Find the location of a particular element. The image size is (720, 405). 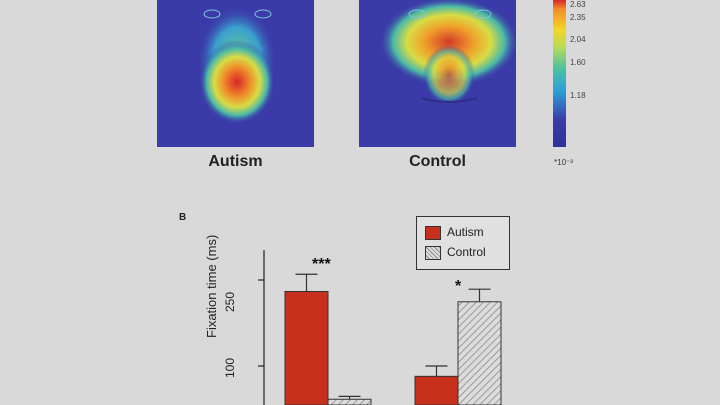

colorbar-tick: 1.60 is located at coordinates (578, 62).